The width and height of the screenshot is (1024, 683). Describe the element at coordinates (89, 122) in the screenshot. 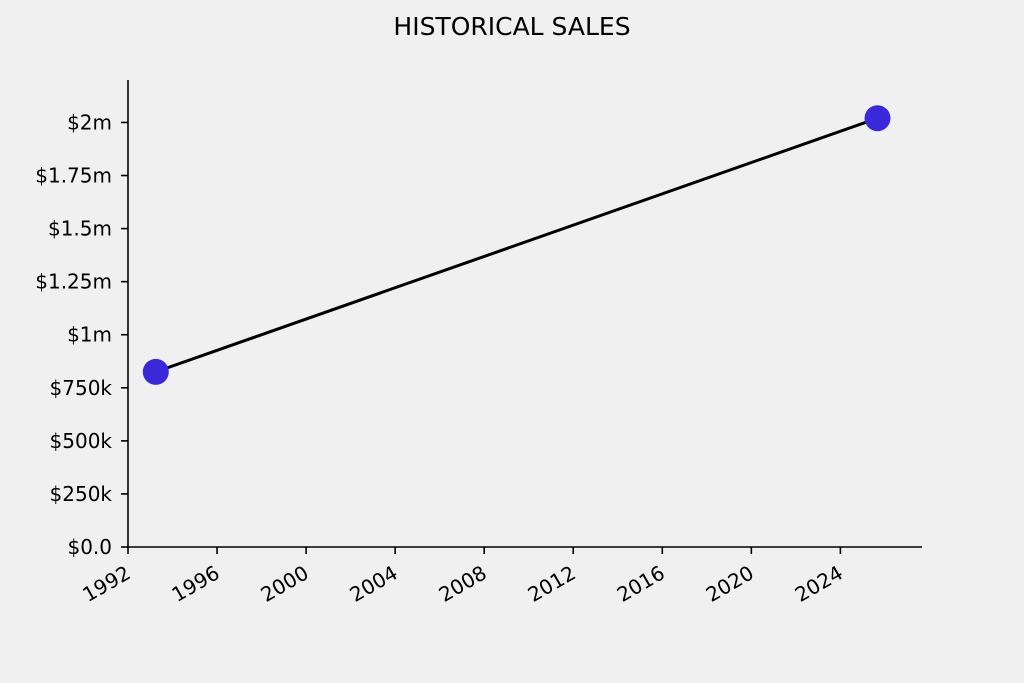

I see `y-tick-label: $2m` at that location.